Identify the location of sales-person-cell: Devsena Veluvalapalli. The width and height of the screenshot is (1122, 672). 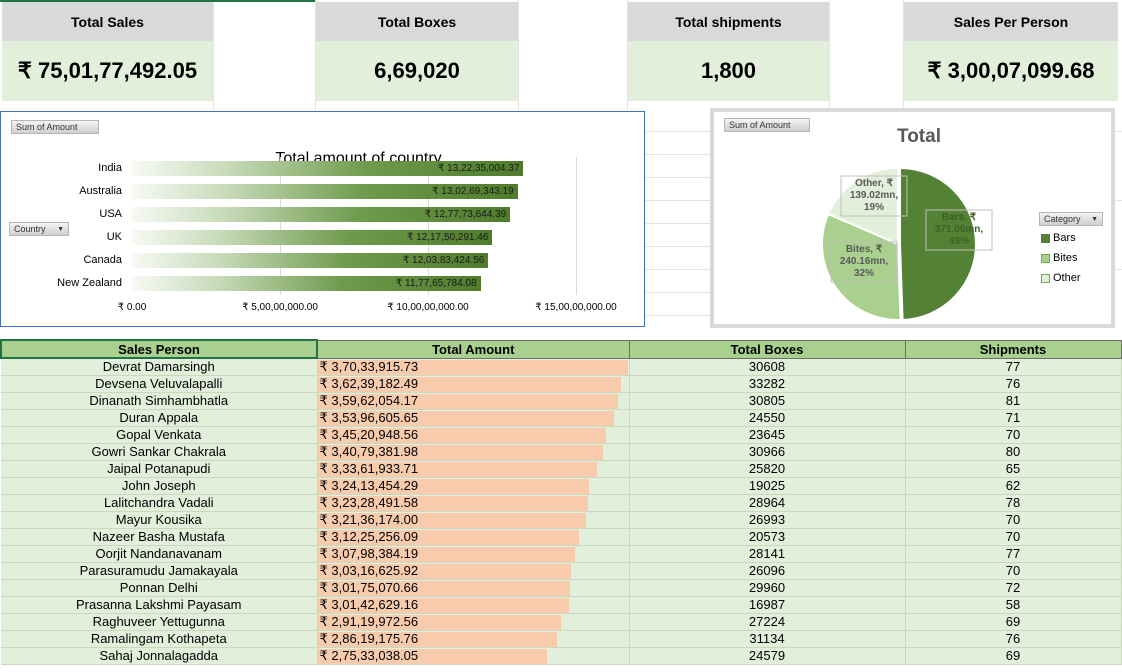
(159, 384).